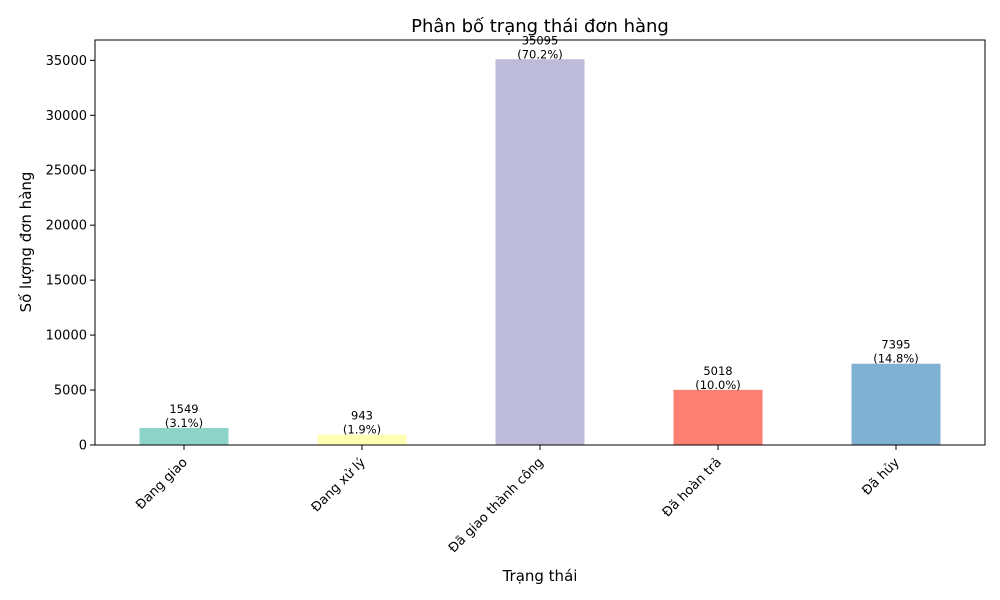 Image resolution: width=1000 pixels, height=600 pixels. Describe the element at coordinates (66, 116) in the screenshot. I see `y-tick-label: 30000` at that location.